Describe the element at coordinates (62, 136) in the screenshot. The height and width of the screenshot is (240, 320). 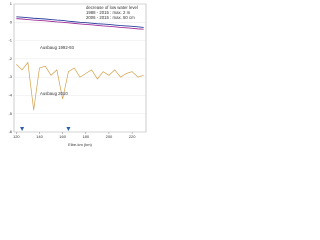
I see `x-tick-label: 160` at that location.